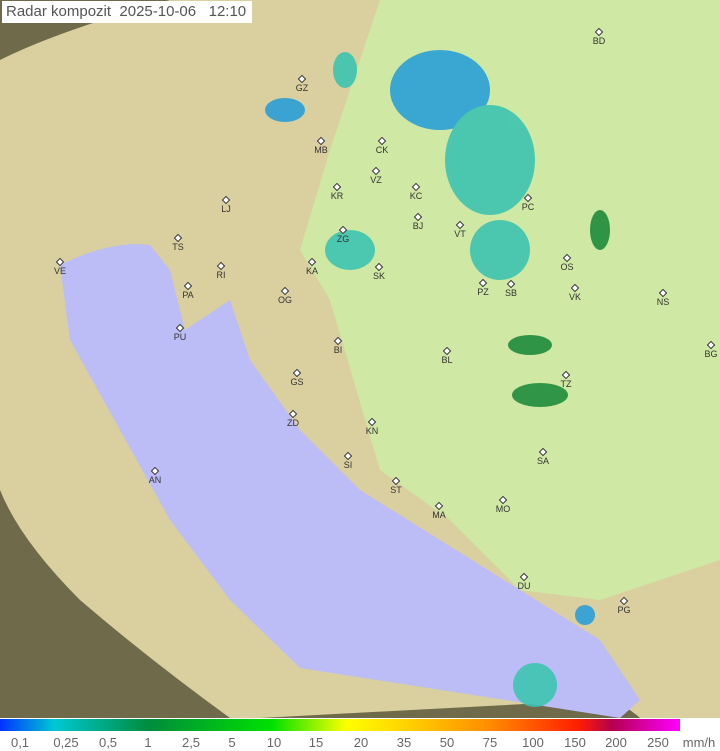  Describe the element at coordinates (567, 267) in the screenshot. I see `city-label: OS` at that location.